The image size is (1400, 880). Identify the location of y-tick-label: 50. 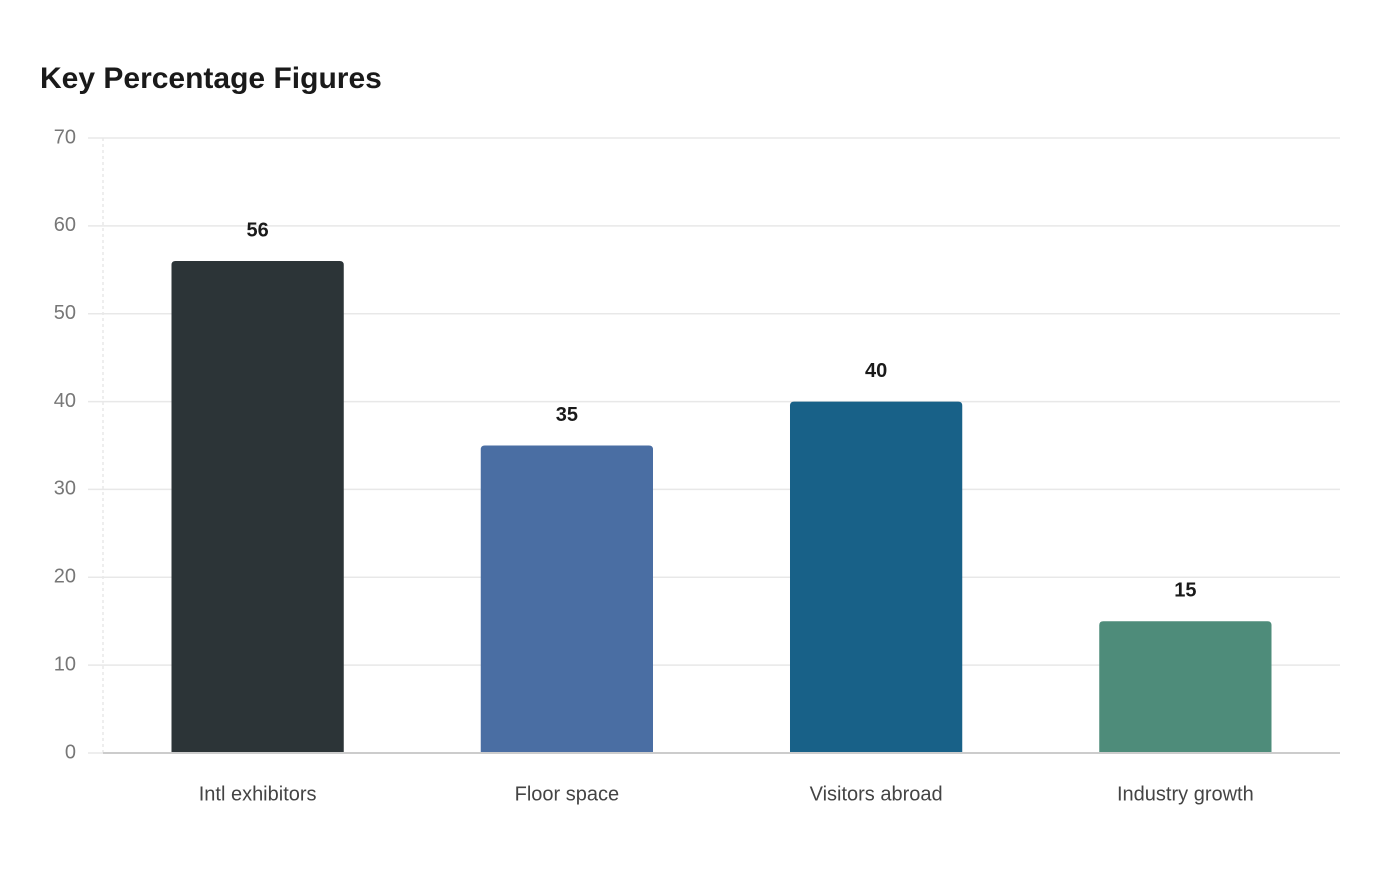
(65, 313).